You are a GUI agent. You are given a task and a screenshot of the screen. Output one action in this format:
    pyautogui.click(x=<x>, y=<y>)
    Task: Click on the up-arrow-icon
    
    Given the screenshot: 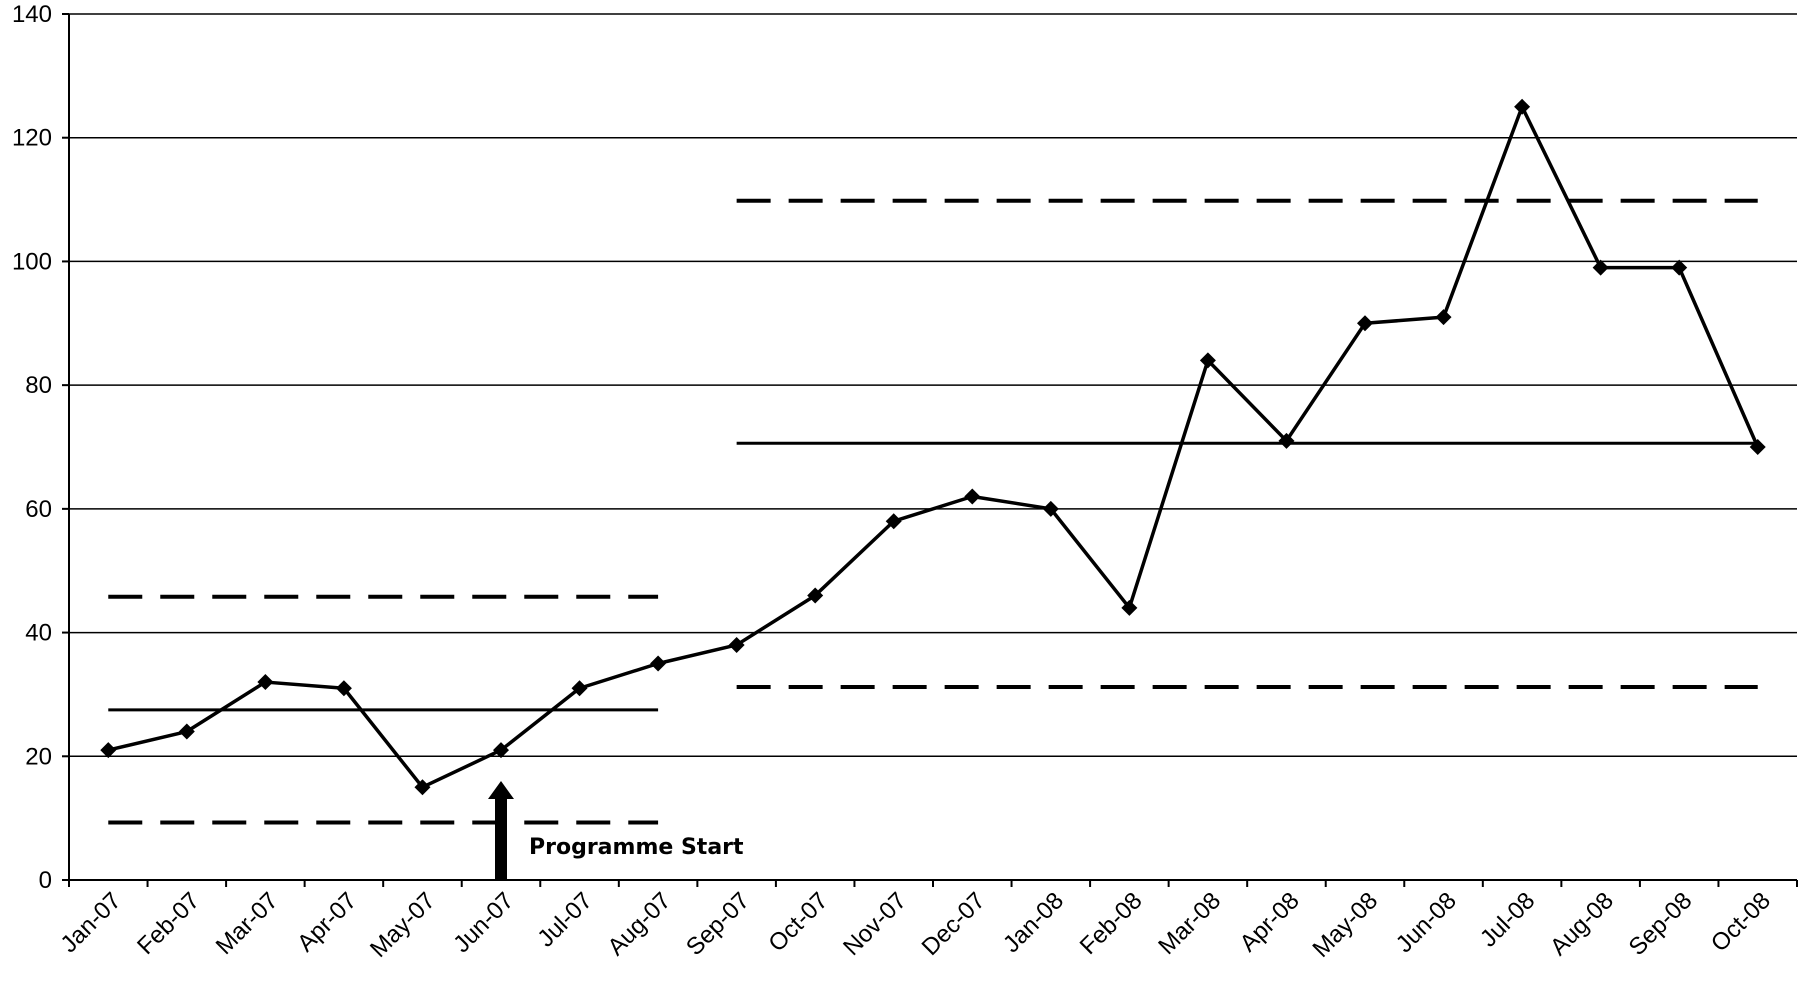 What is the action you would take?
    pyautogui.click(x=501, y=830)
    